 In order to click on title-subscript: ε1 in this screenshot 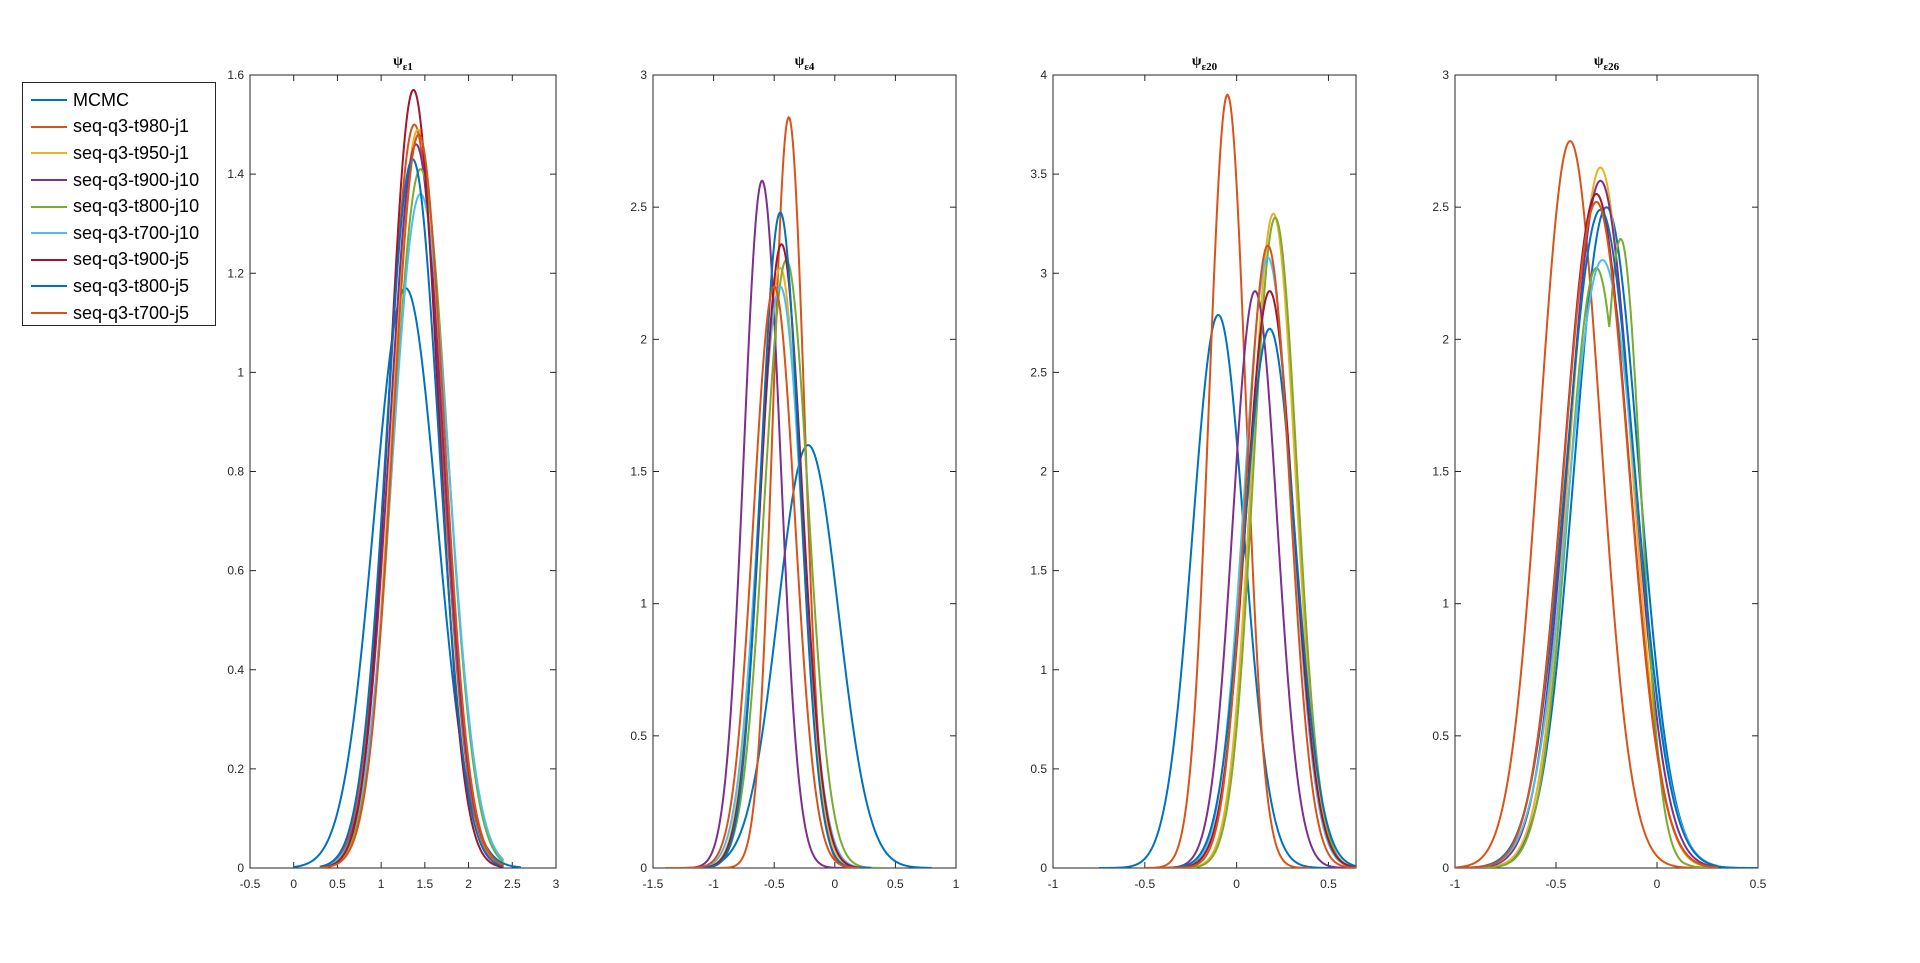, I will do `click(408, 67)`.